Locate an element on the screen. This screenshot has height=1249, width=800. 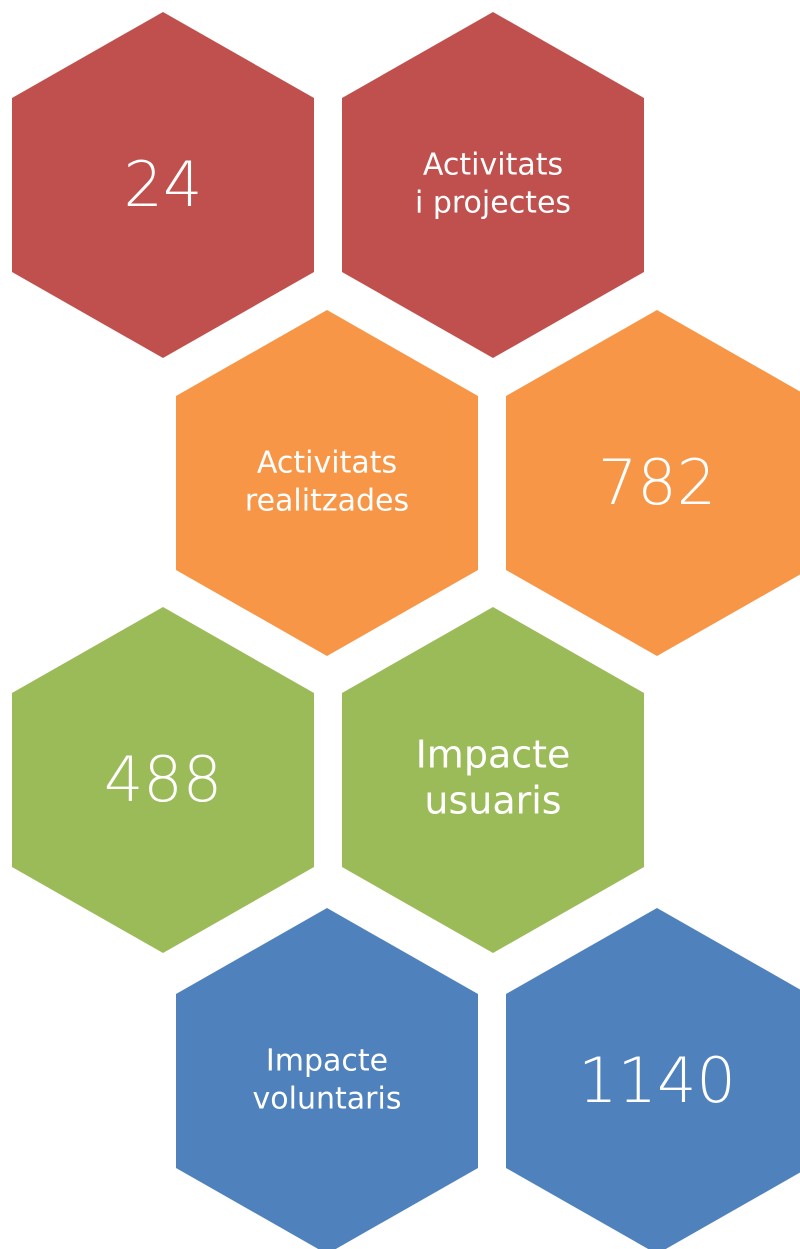
metric-label: voluntaris is located at coordinates (327, 1099).